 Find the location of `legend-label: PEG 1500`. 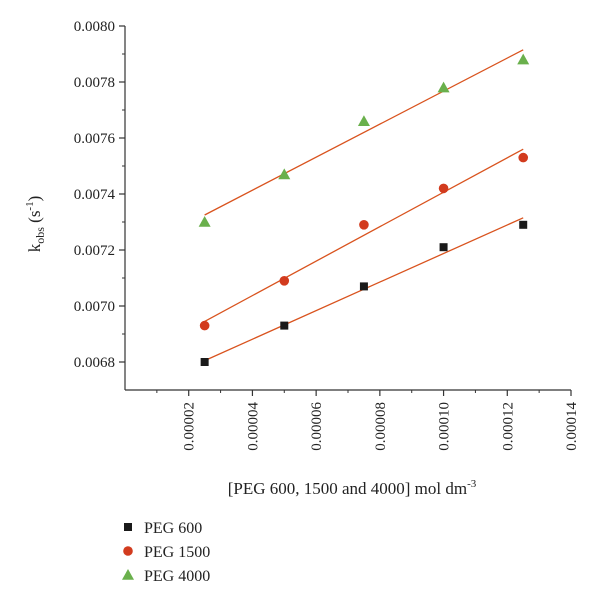

legend-label: PEG 1500 is located at coordinates (177, 552).